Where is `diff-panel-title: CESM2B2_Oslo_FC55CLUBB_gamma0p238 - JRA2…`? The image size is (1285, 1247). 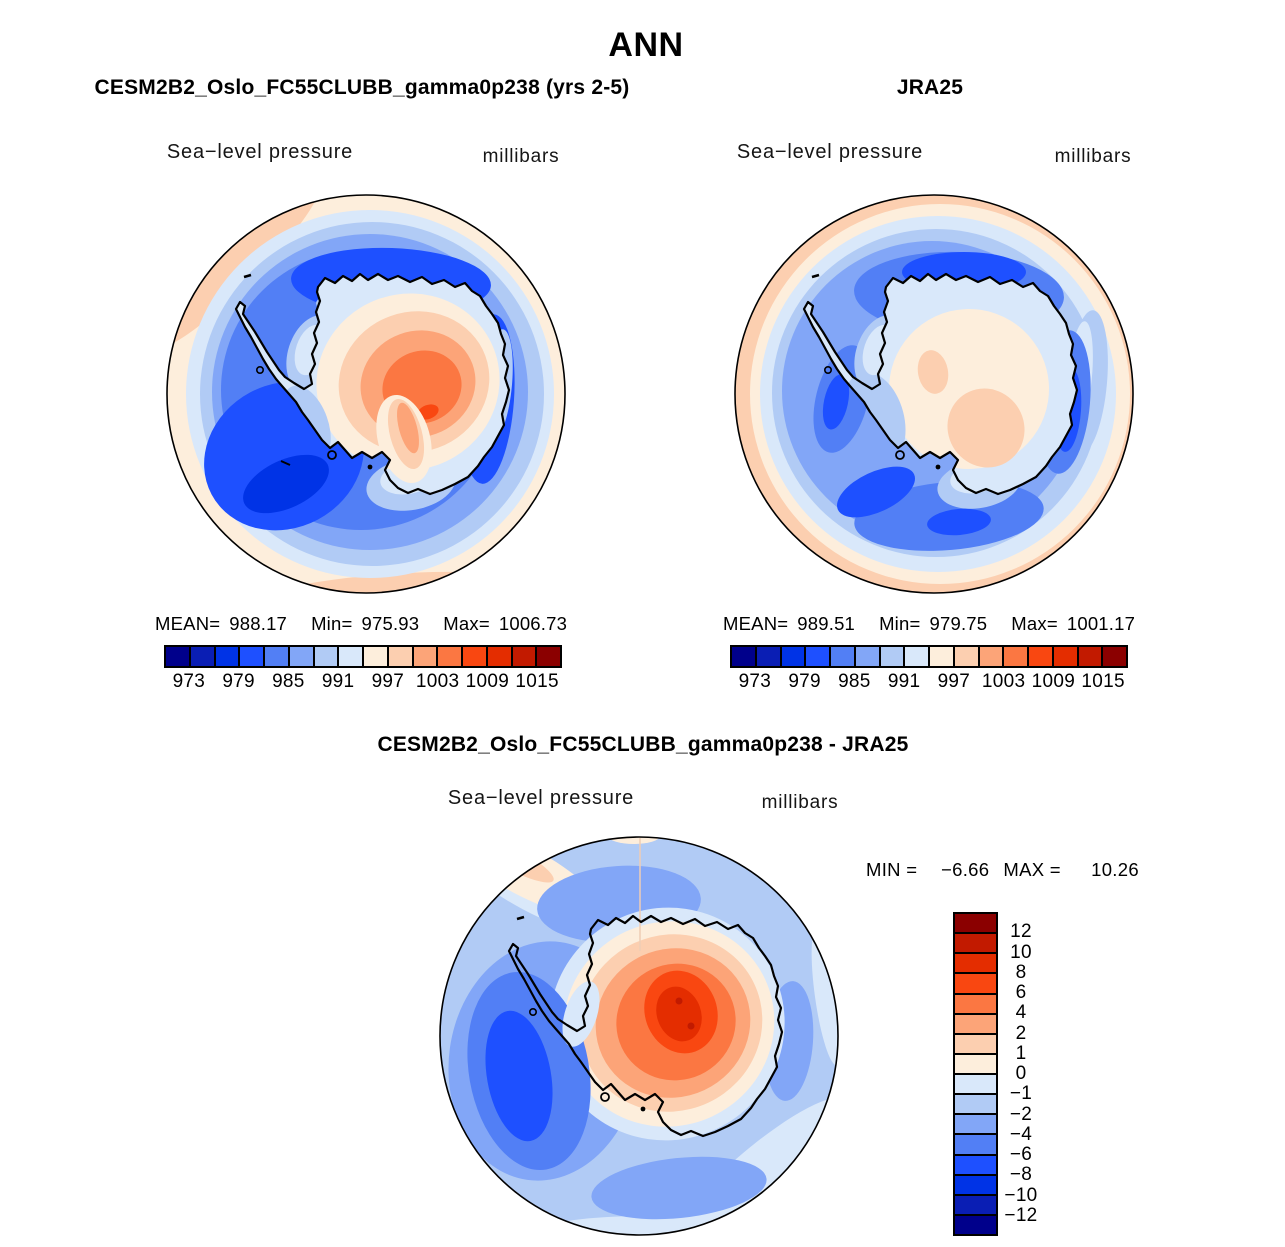 diff-panel-title: CESM2B2_Oslo_FC55CLUBB_gamma0p238 - JRA2… is located at coordinates (643, 744).